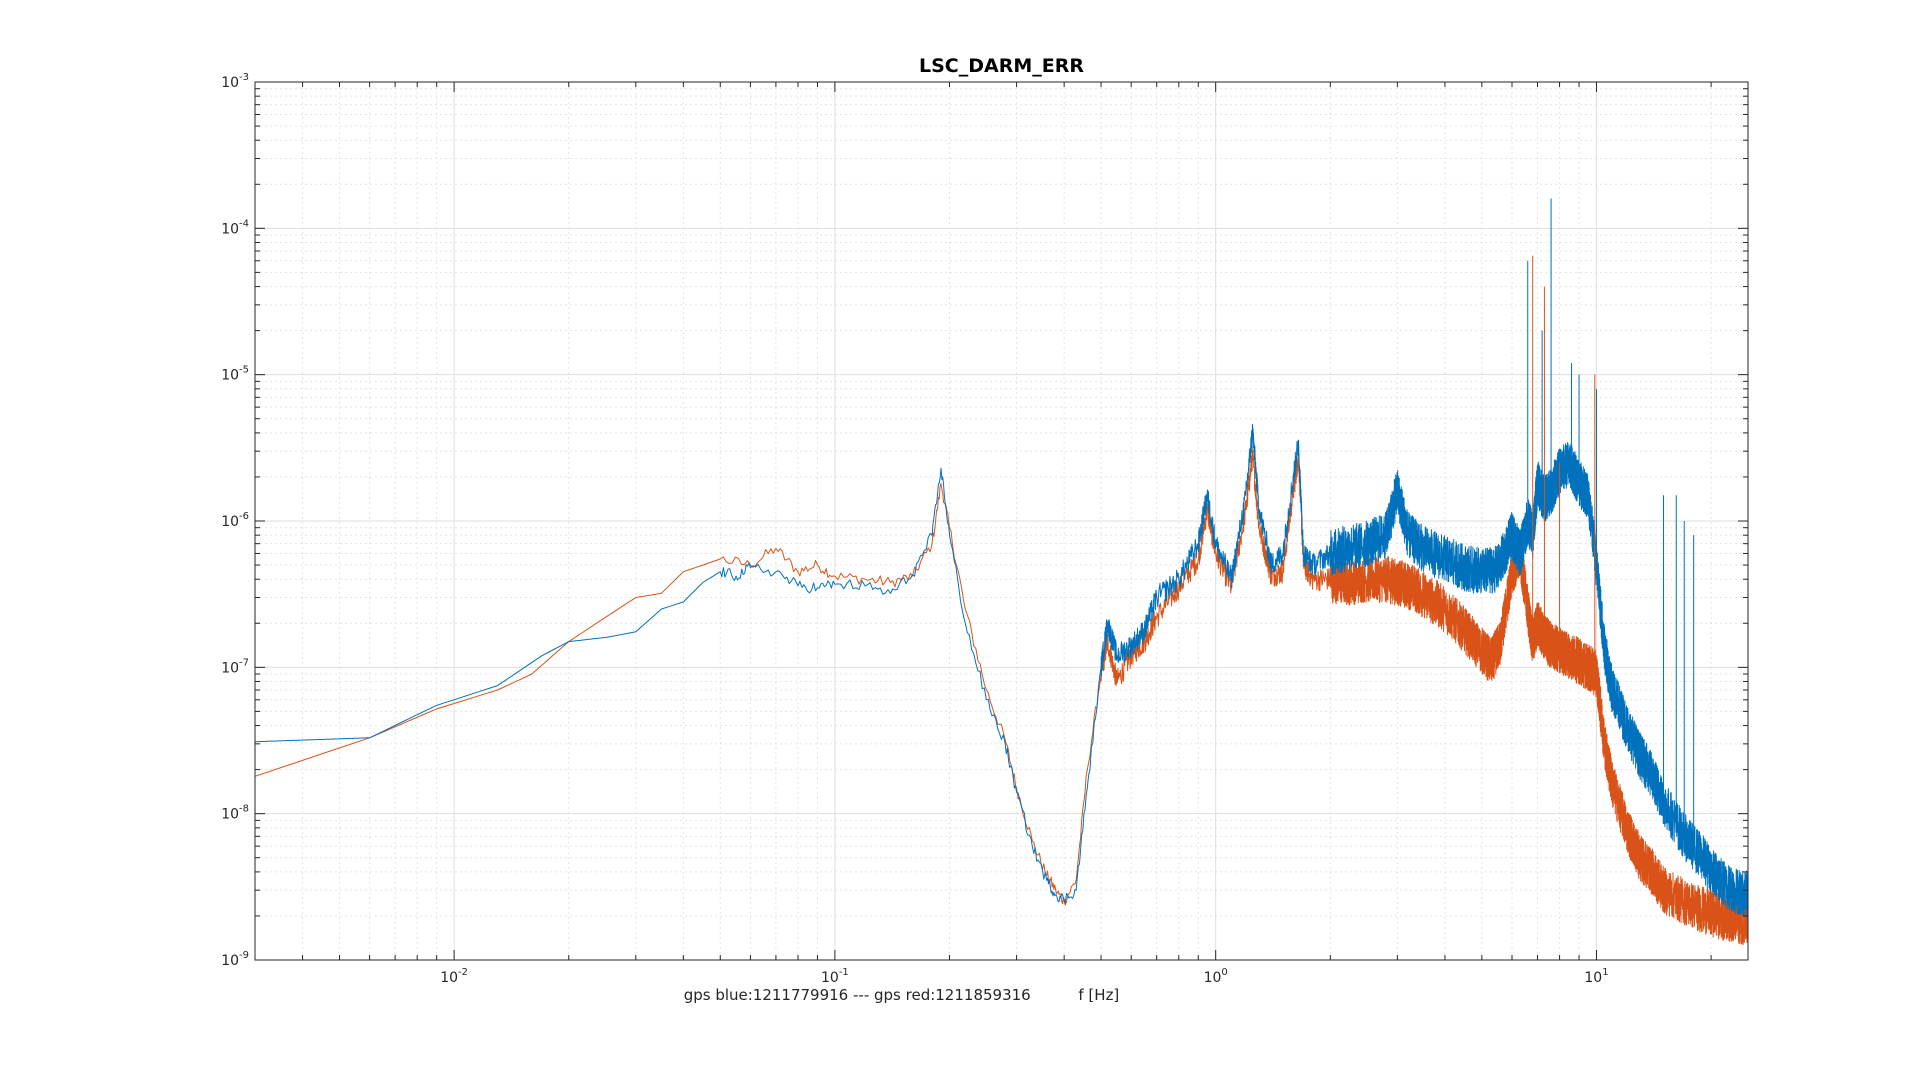 Image resolution: width=1920 pixels, height=1074 pixels. What do you see at coordinates (1596, 976) in the screenshot?
I see `x-tick-label: 10¹` at bounding box center [1596, 976].